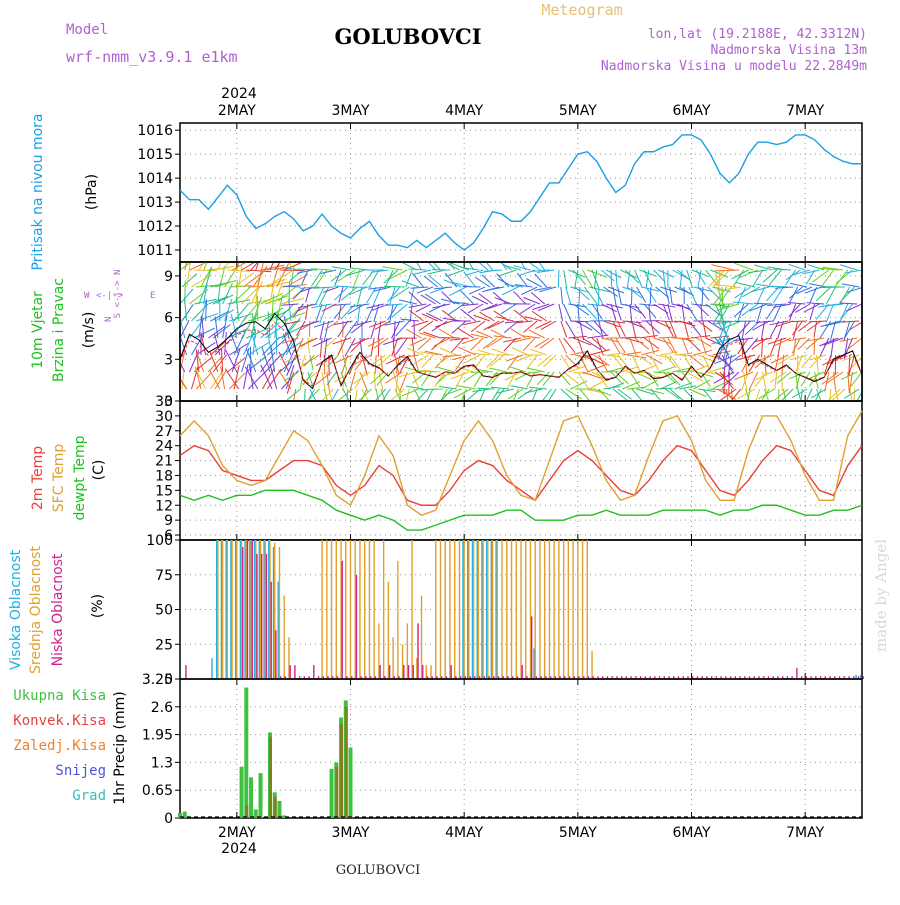 The height and width of the screenshot is (905, 900). Describe the element at coordinates (237, 111) in the screenshot. I see `day-label-top: 2MAY` at that location.